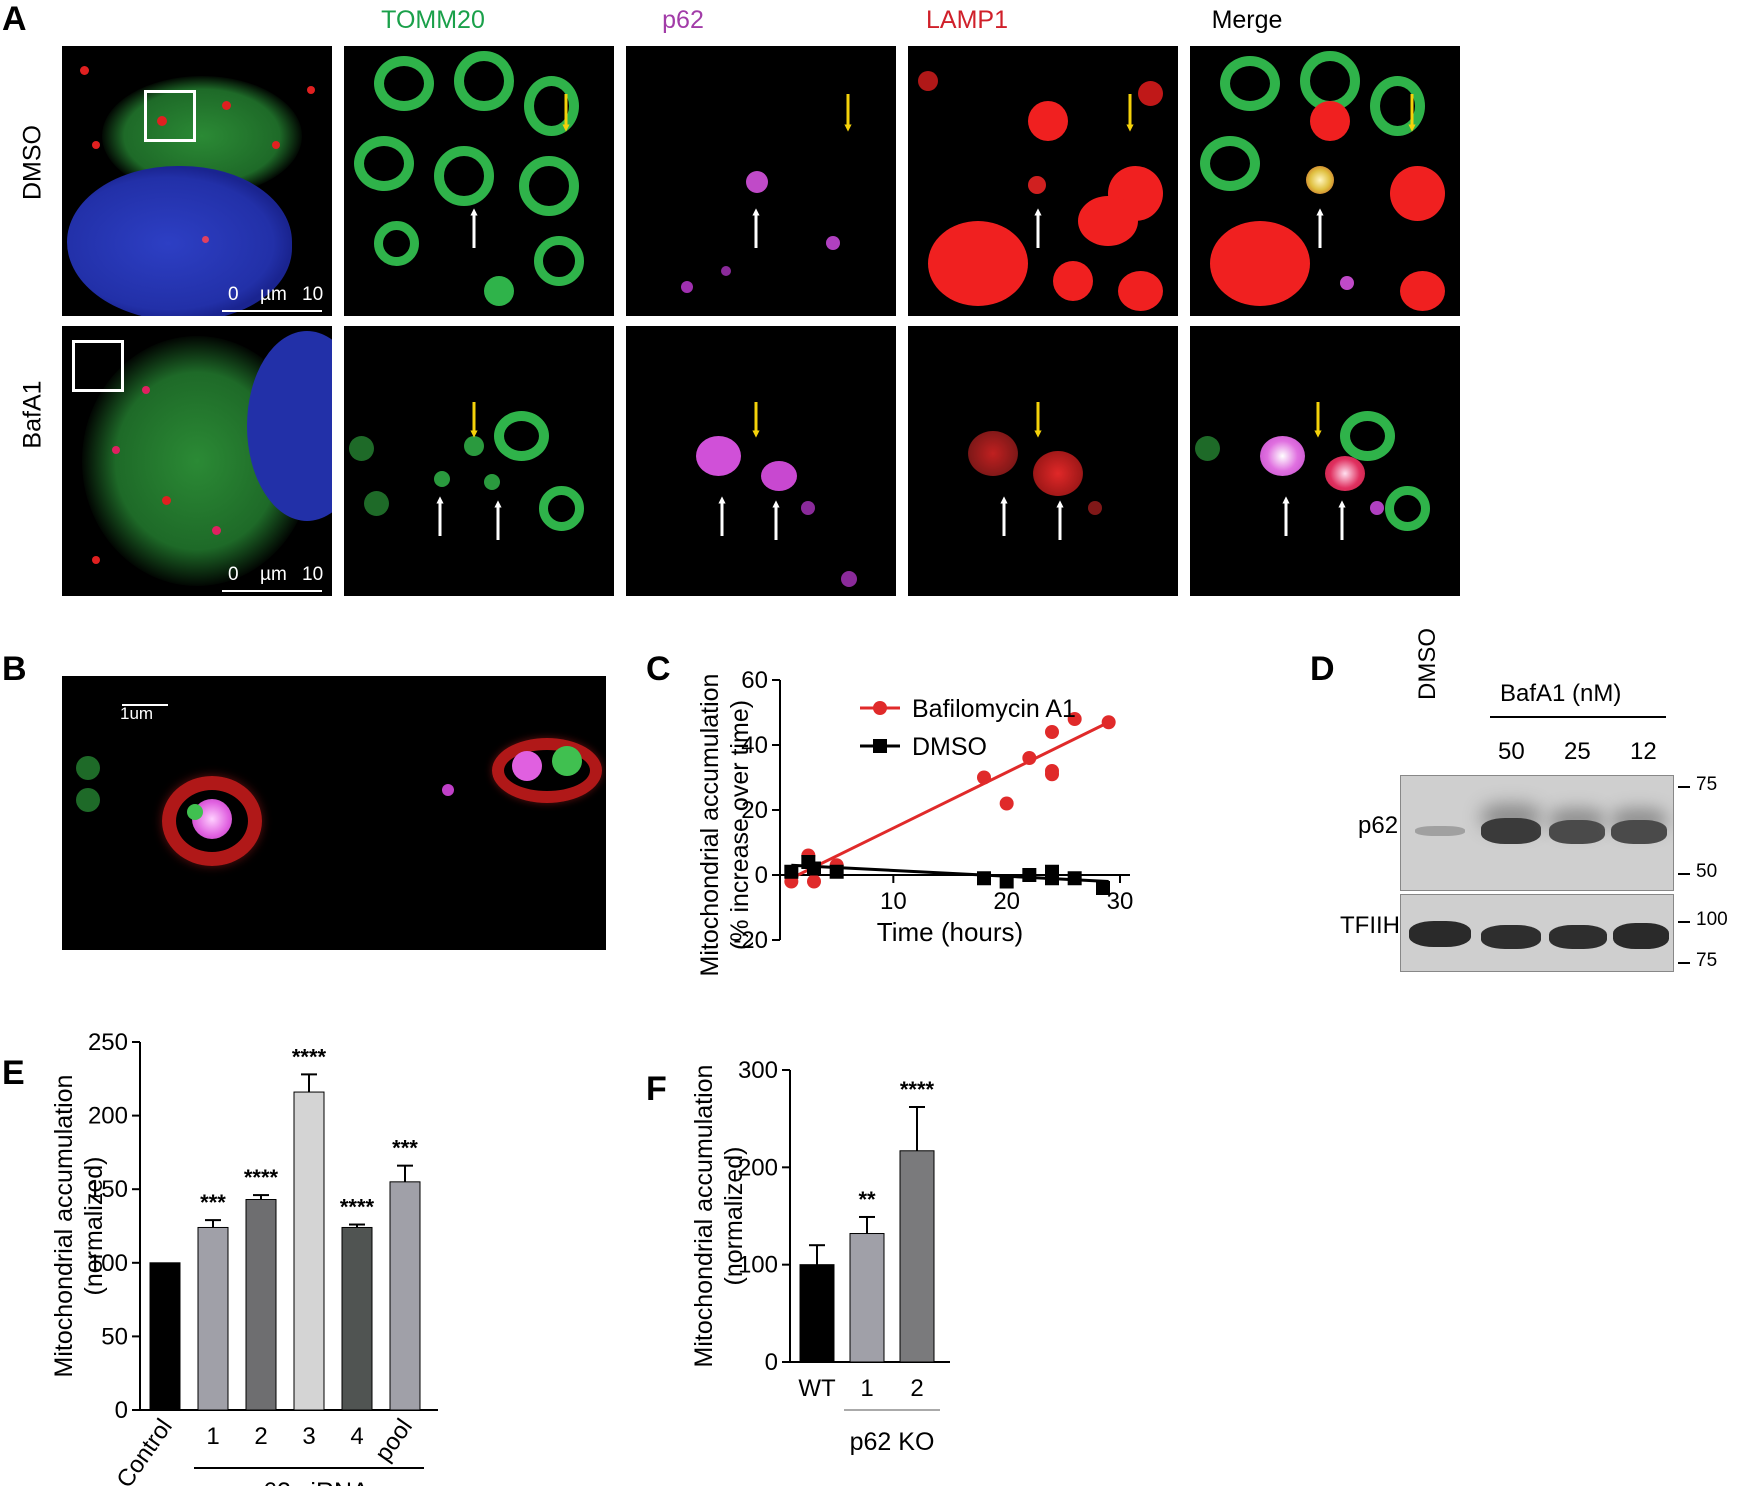  I want to click on y-tick-label: 60, so click(754, 680).